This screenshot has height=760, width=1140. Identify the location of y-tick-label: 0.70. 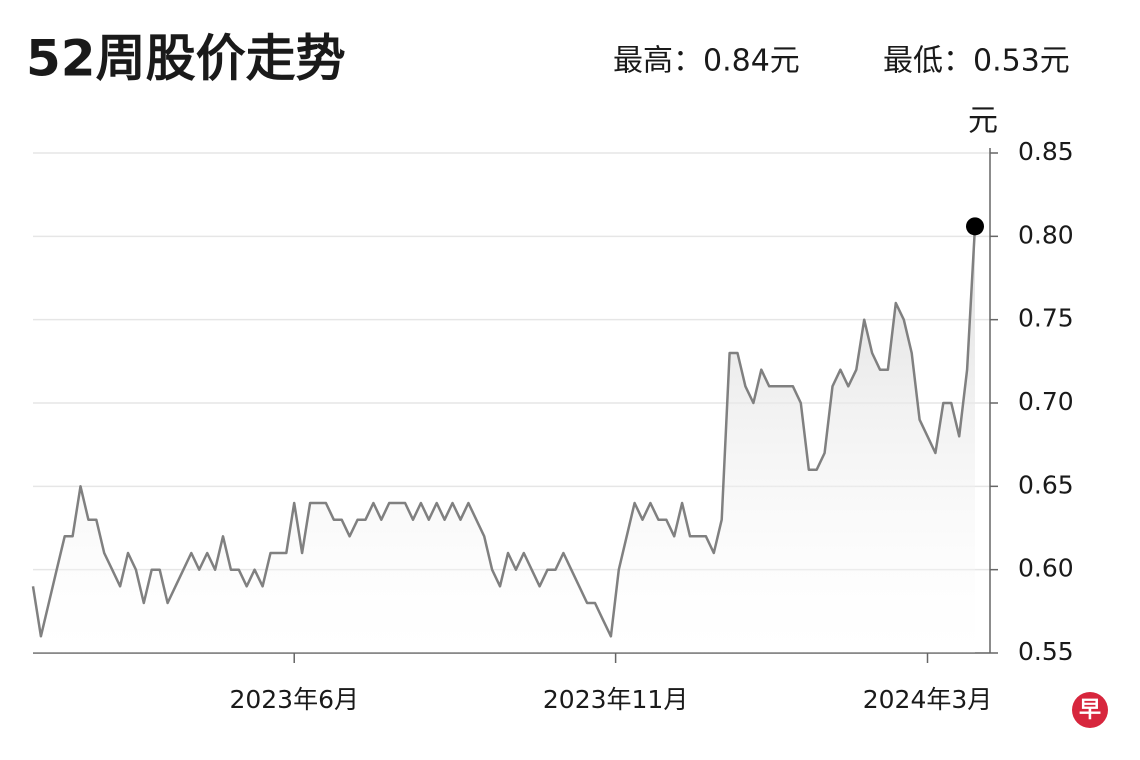
(1046, 401).